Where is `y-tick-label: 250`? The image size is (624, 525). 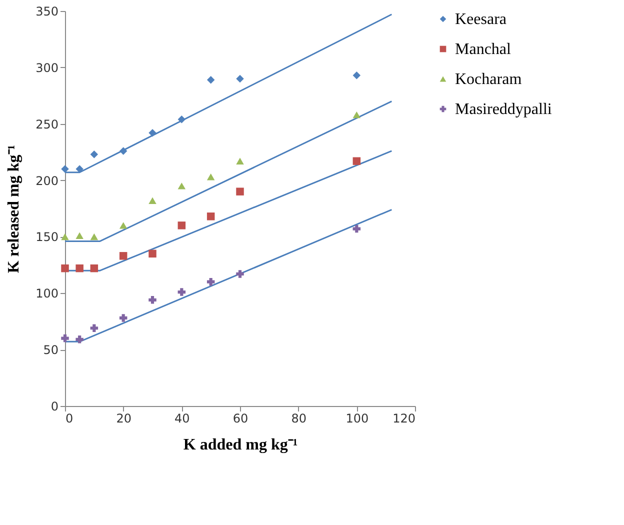
y-tick-label: 250 is located at coordinates (47, 124).